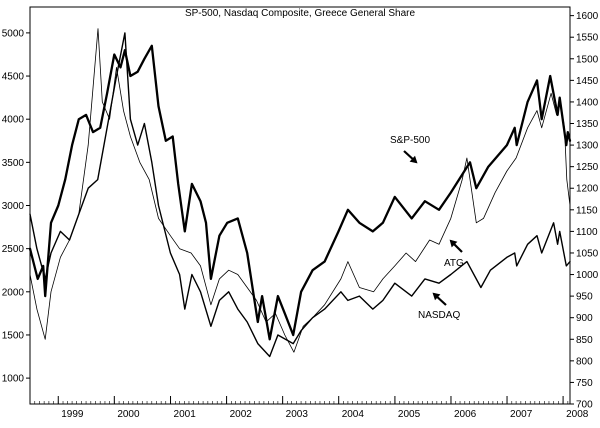 This screenshot has width=600, height=428. What do you see at coordinates (587, 167) in the screenshot?
I see `right-tick-label: 1250` at bounding box center [587, 167].